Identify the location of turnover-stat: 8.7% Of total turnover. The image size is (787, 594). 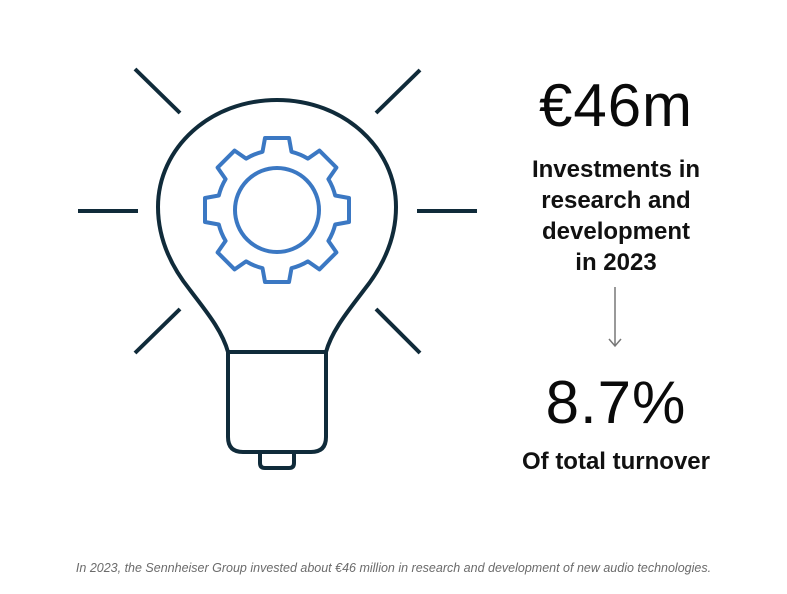
(616, 425).